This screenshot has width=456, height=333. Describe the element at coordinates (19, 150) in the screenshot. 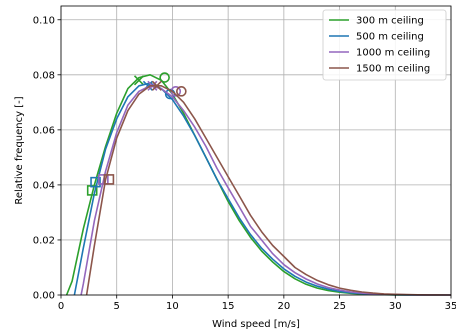

I see `y-axis-label: Relative frequency [-]` at that location.